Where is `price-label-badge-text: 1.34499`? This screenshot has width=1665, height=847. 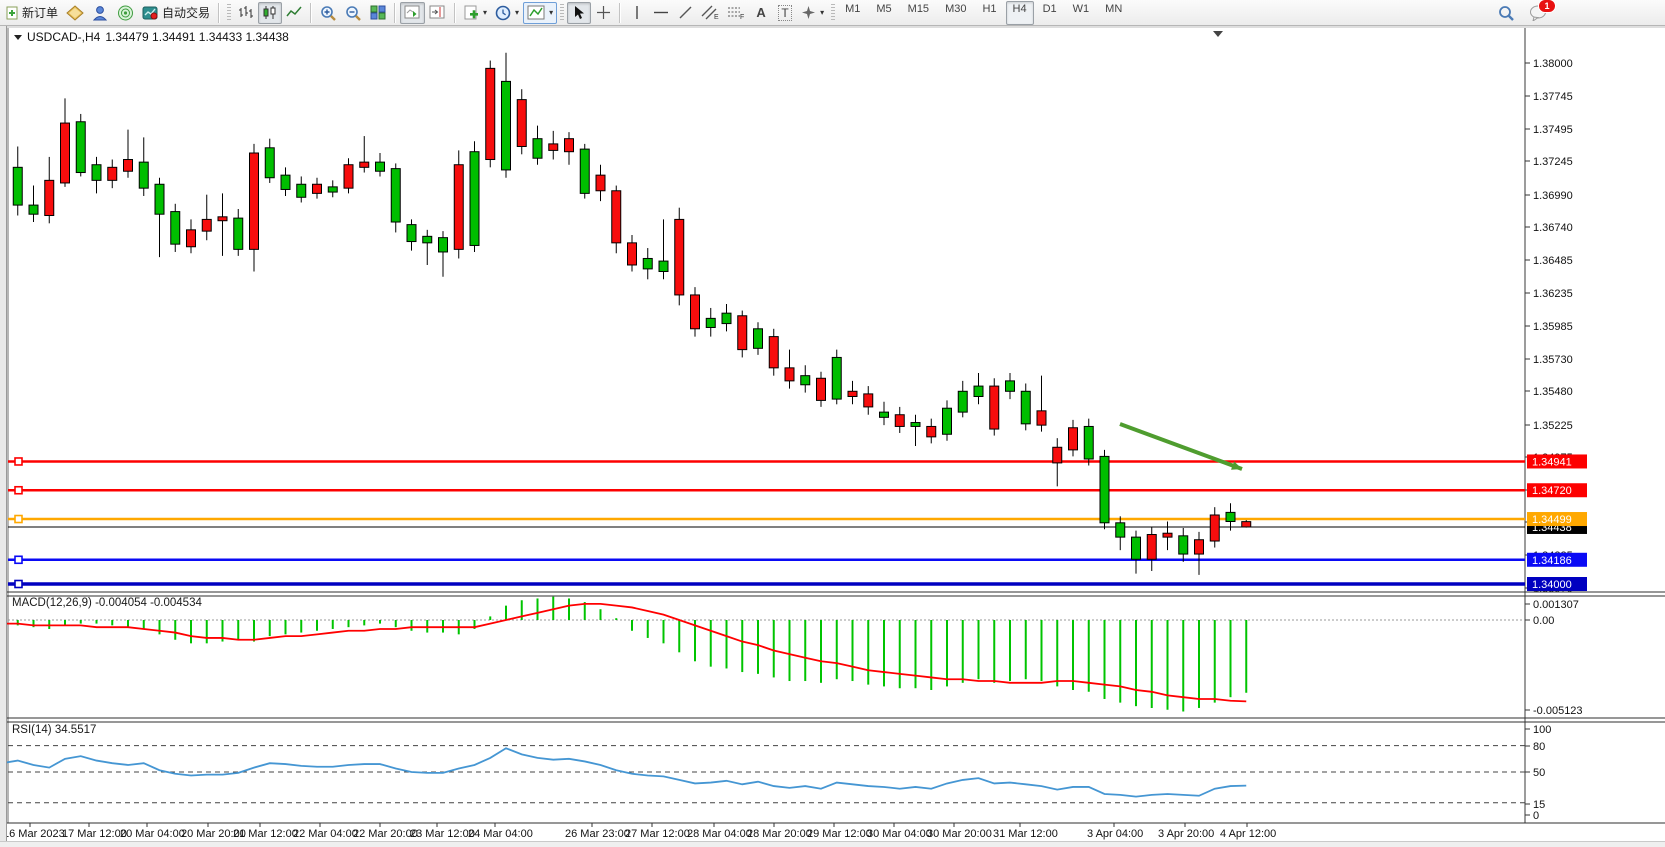 price-label-badge-text: 1.34499 is located at coordinates (1552, 520).